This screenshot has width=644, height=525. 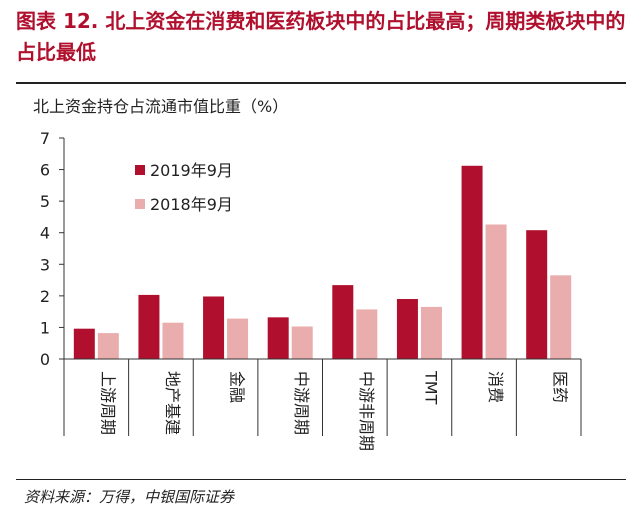 I want to click on x-tick-label: 中游周期, so click(x=301, y=403).